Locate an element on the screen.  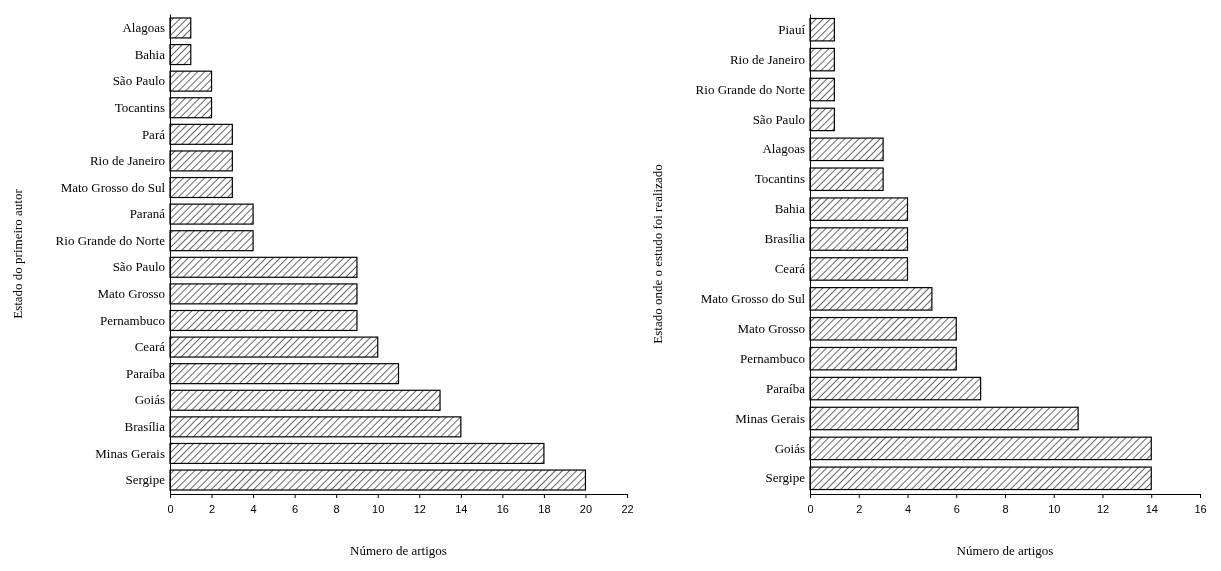
y-tick-label: Paraná is located at coordinates (147, 214).